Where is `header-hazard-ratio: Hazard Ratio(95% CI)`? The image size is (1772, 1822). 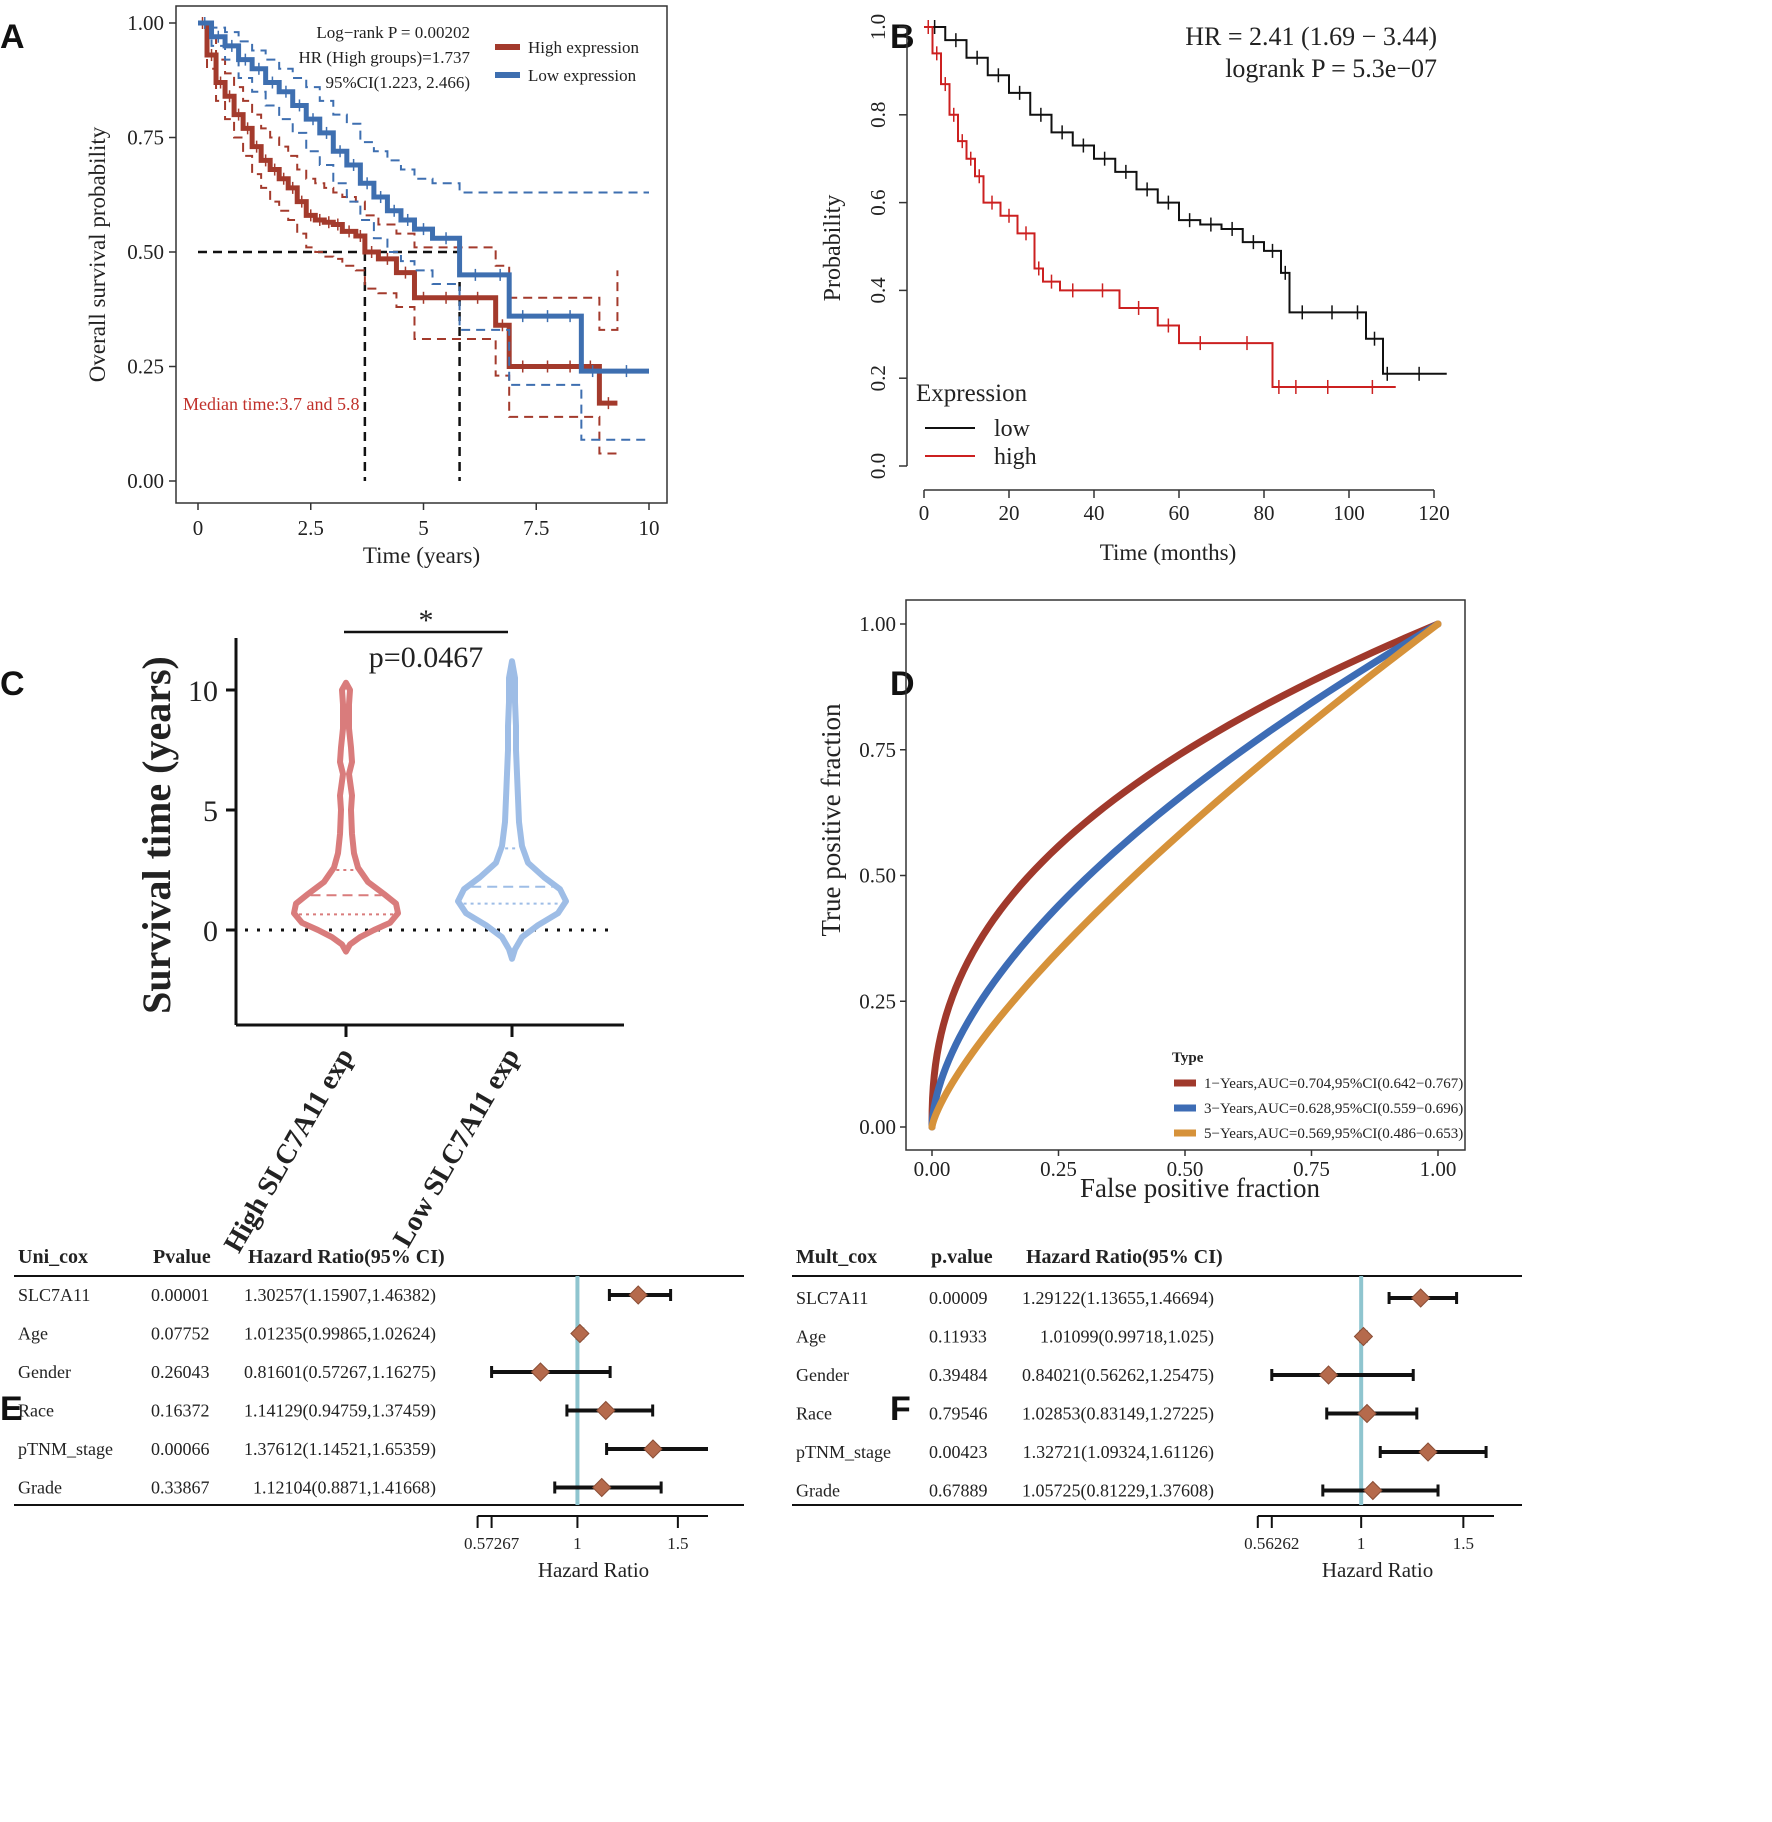 header-hazard-ratio: Hazard Ratio(95% CI) is located at coordinates (1124, 1257).